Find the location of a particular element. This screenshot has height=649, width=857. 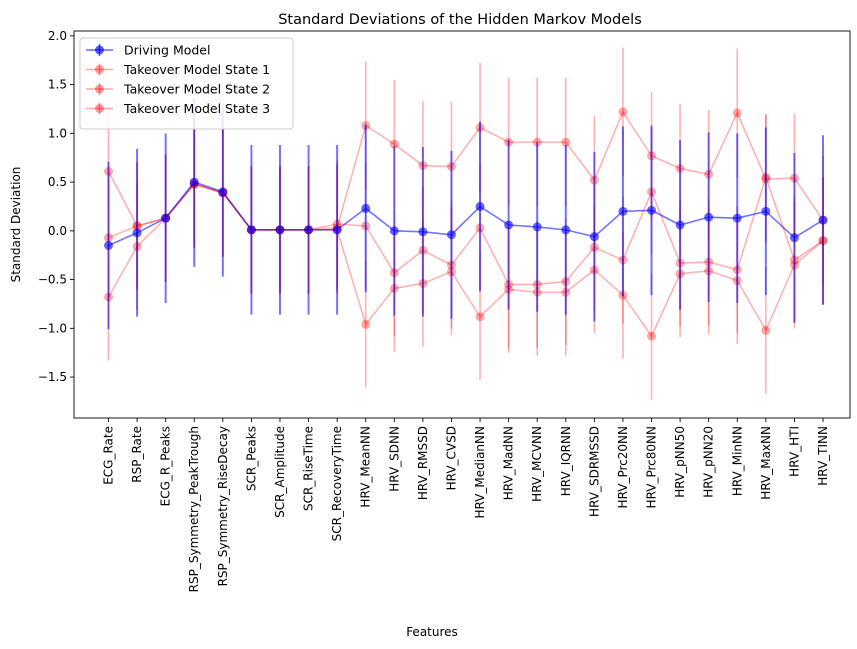

legend-label: Takeover Model State 1 is located at coordinates (196, 69).